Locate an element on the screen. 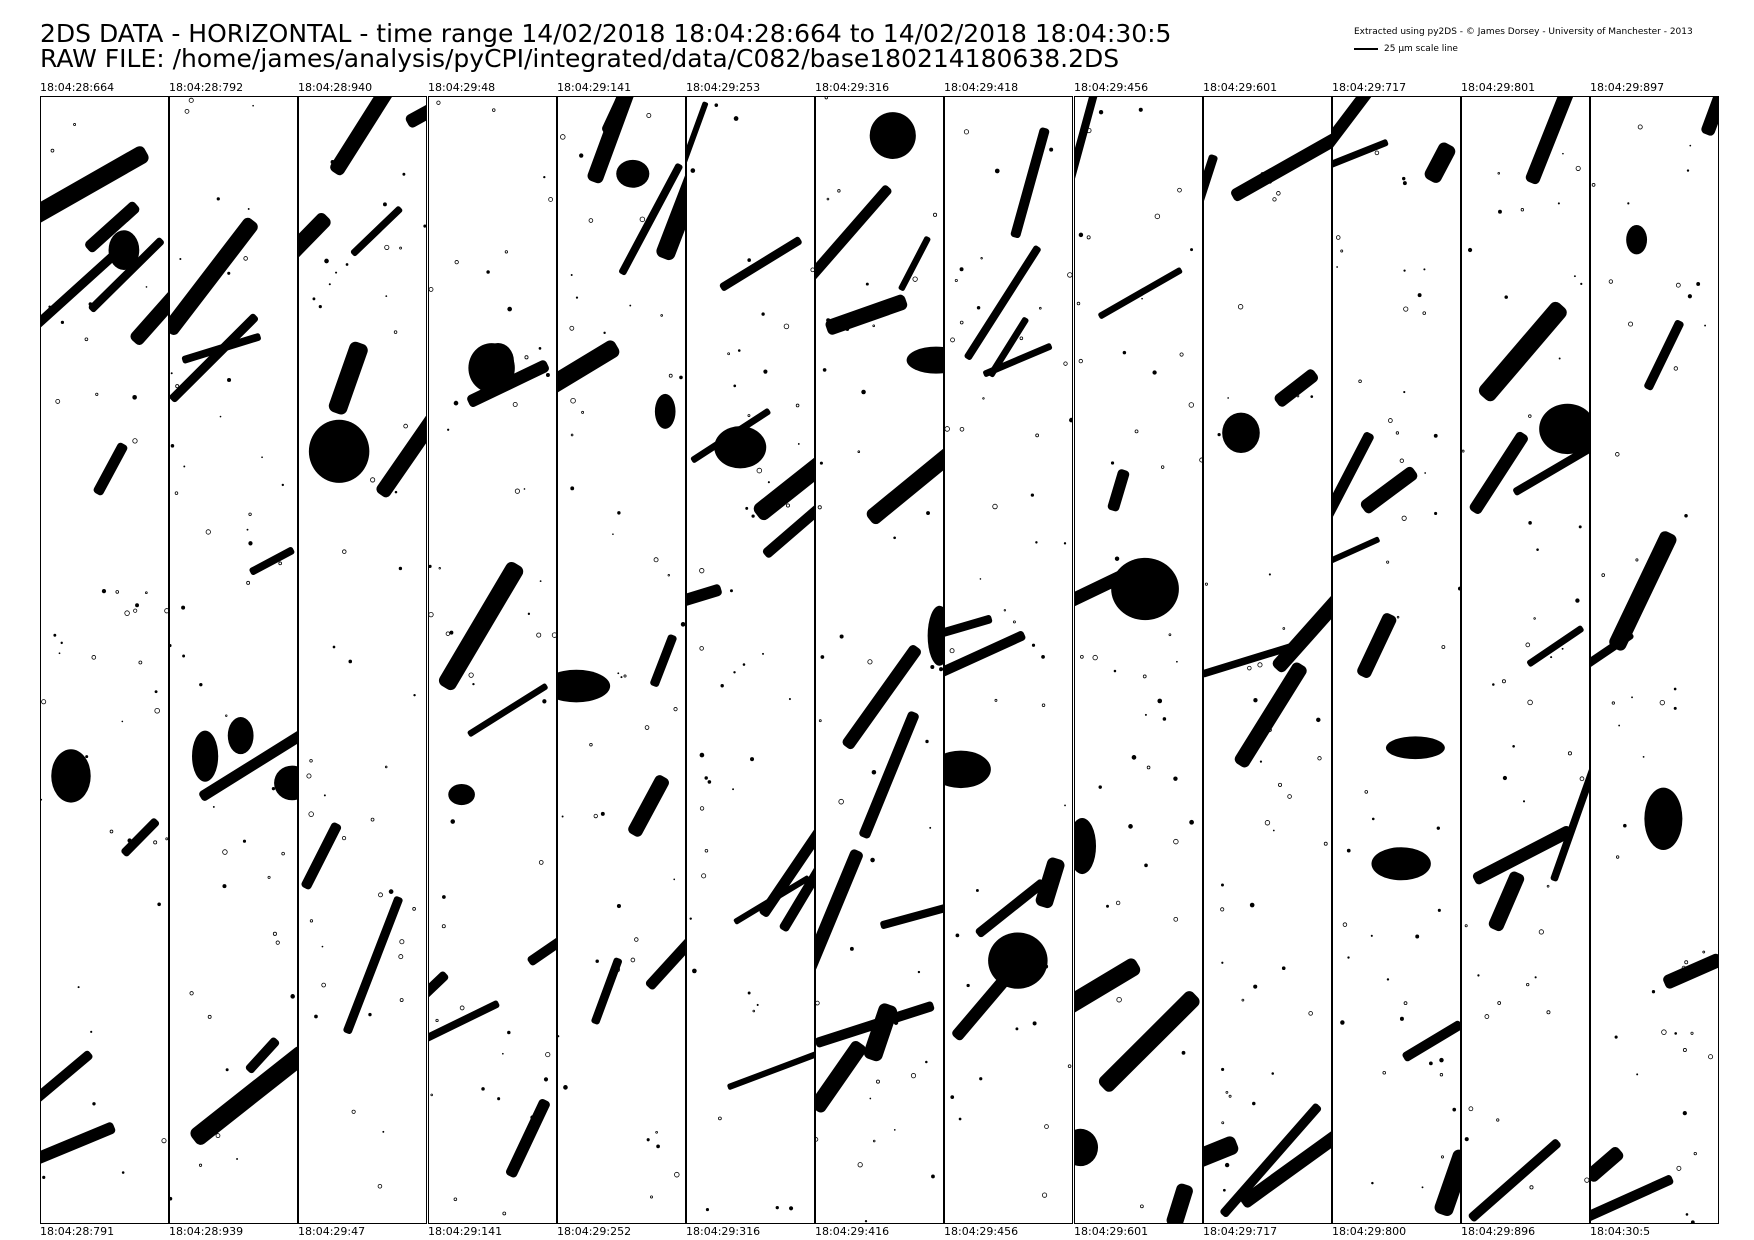  strip-start-time: 18:04:29:253 is located at coordinates (723, 87).